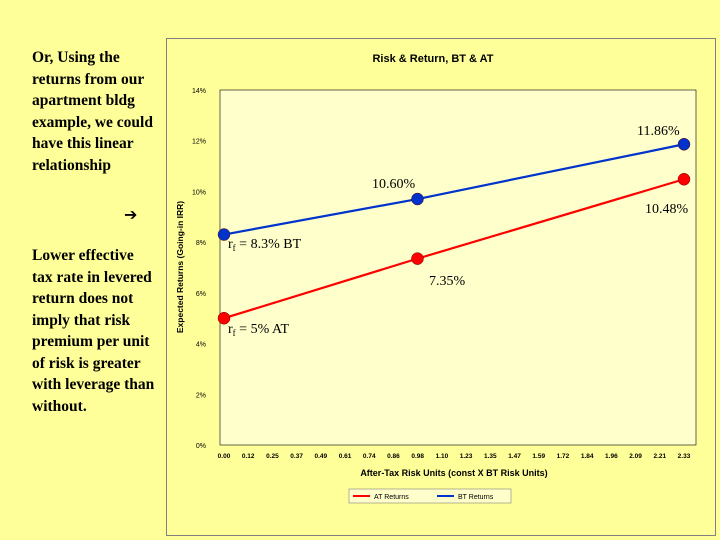 Image resolution: width=720 pixels, height=540 pixels. I want to click on y-tick-label: 6%, so click(201, 294).